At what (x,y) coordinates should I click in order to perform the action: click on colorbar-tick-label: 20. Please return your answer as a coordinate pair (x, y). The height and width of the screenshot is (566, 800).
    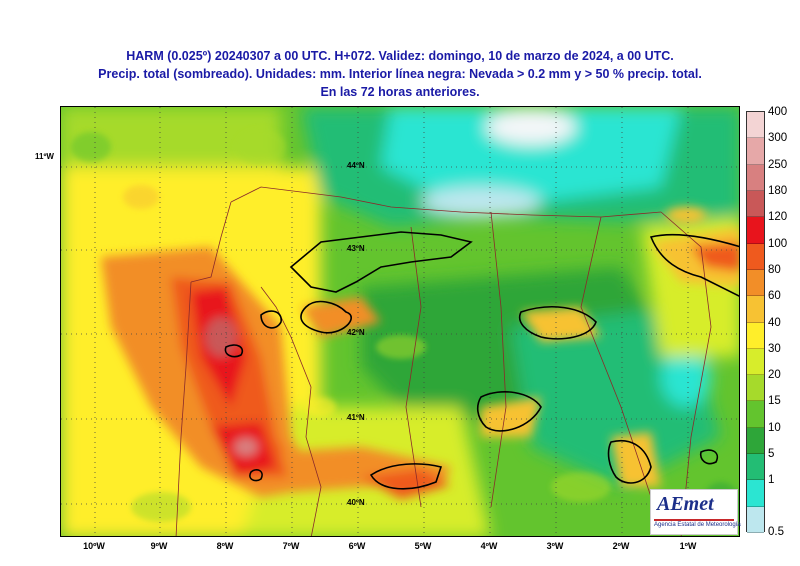
    Looking at the image, I should click on (774, 375).